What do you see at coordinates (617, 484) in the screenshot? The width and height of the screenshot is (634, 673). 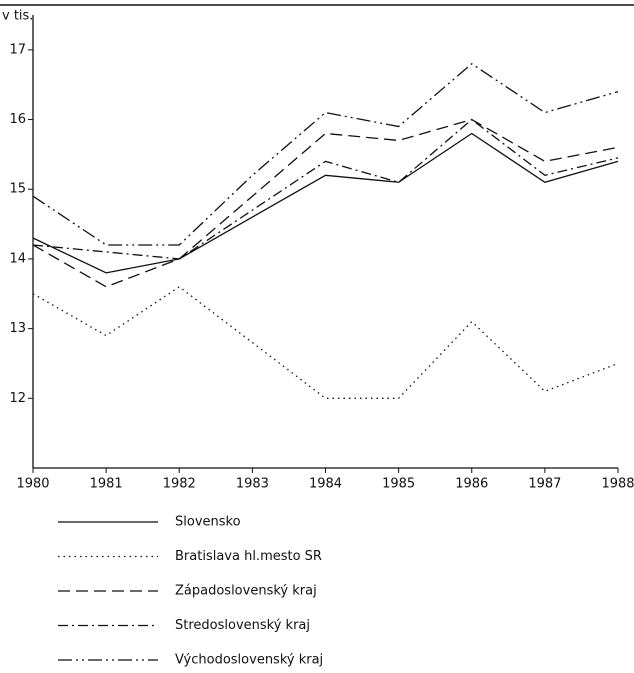 I see `x-tick-label: 1988` at bounding box center [617, 484].